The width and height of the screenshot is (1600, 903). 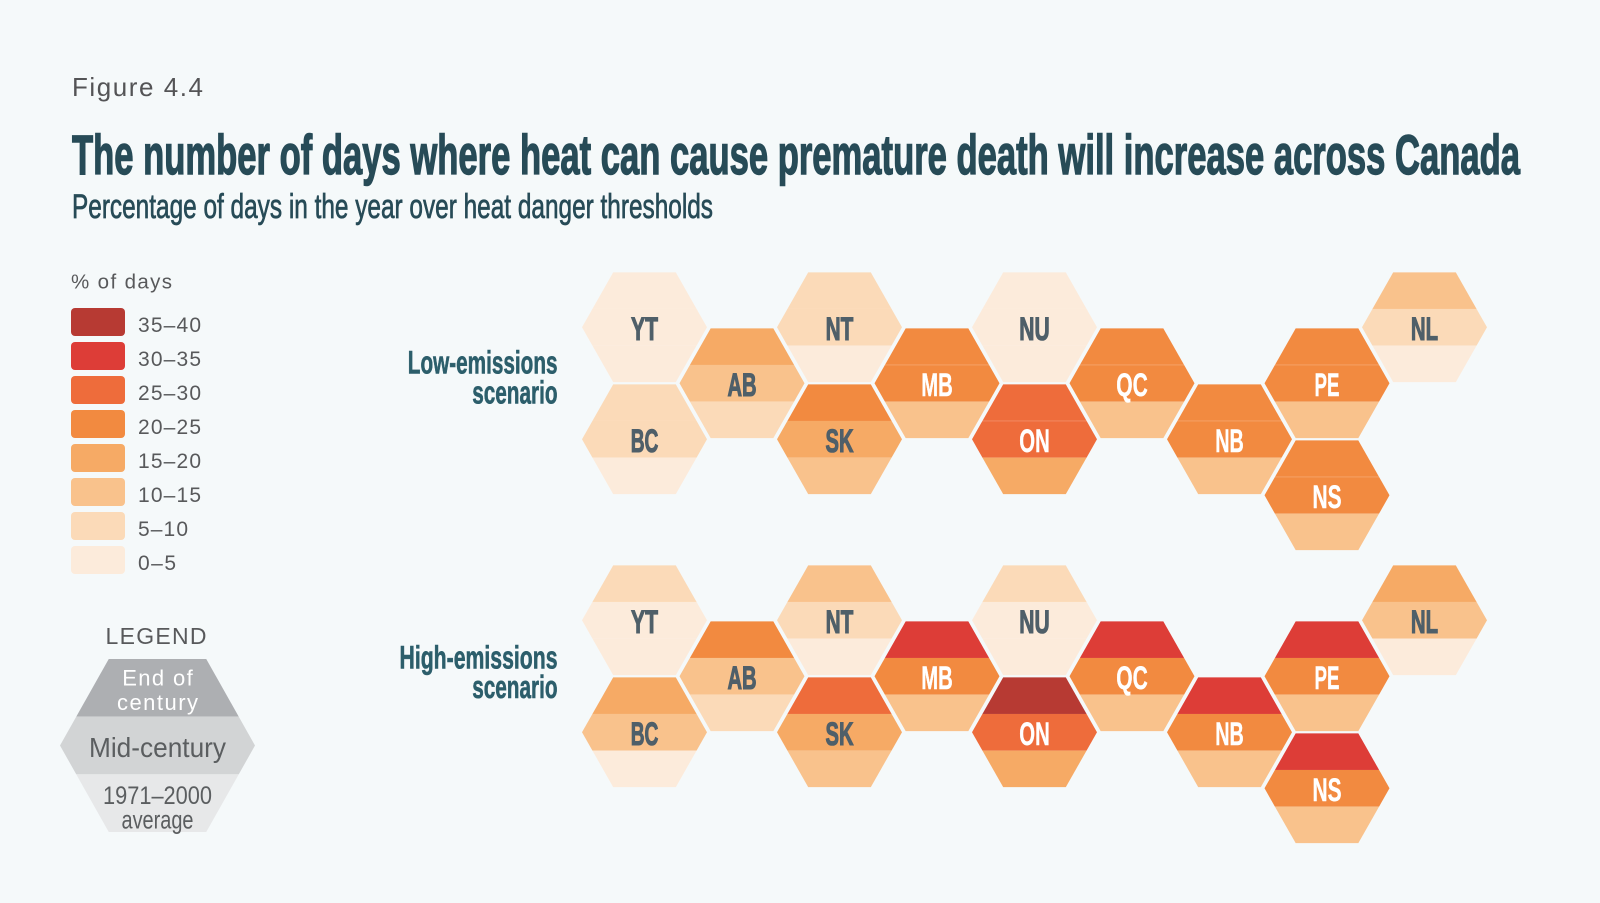 I want to click on svg-text: 10–15, so click(x=169, y=495).